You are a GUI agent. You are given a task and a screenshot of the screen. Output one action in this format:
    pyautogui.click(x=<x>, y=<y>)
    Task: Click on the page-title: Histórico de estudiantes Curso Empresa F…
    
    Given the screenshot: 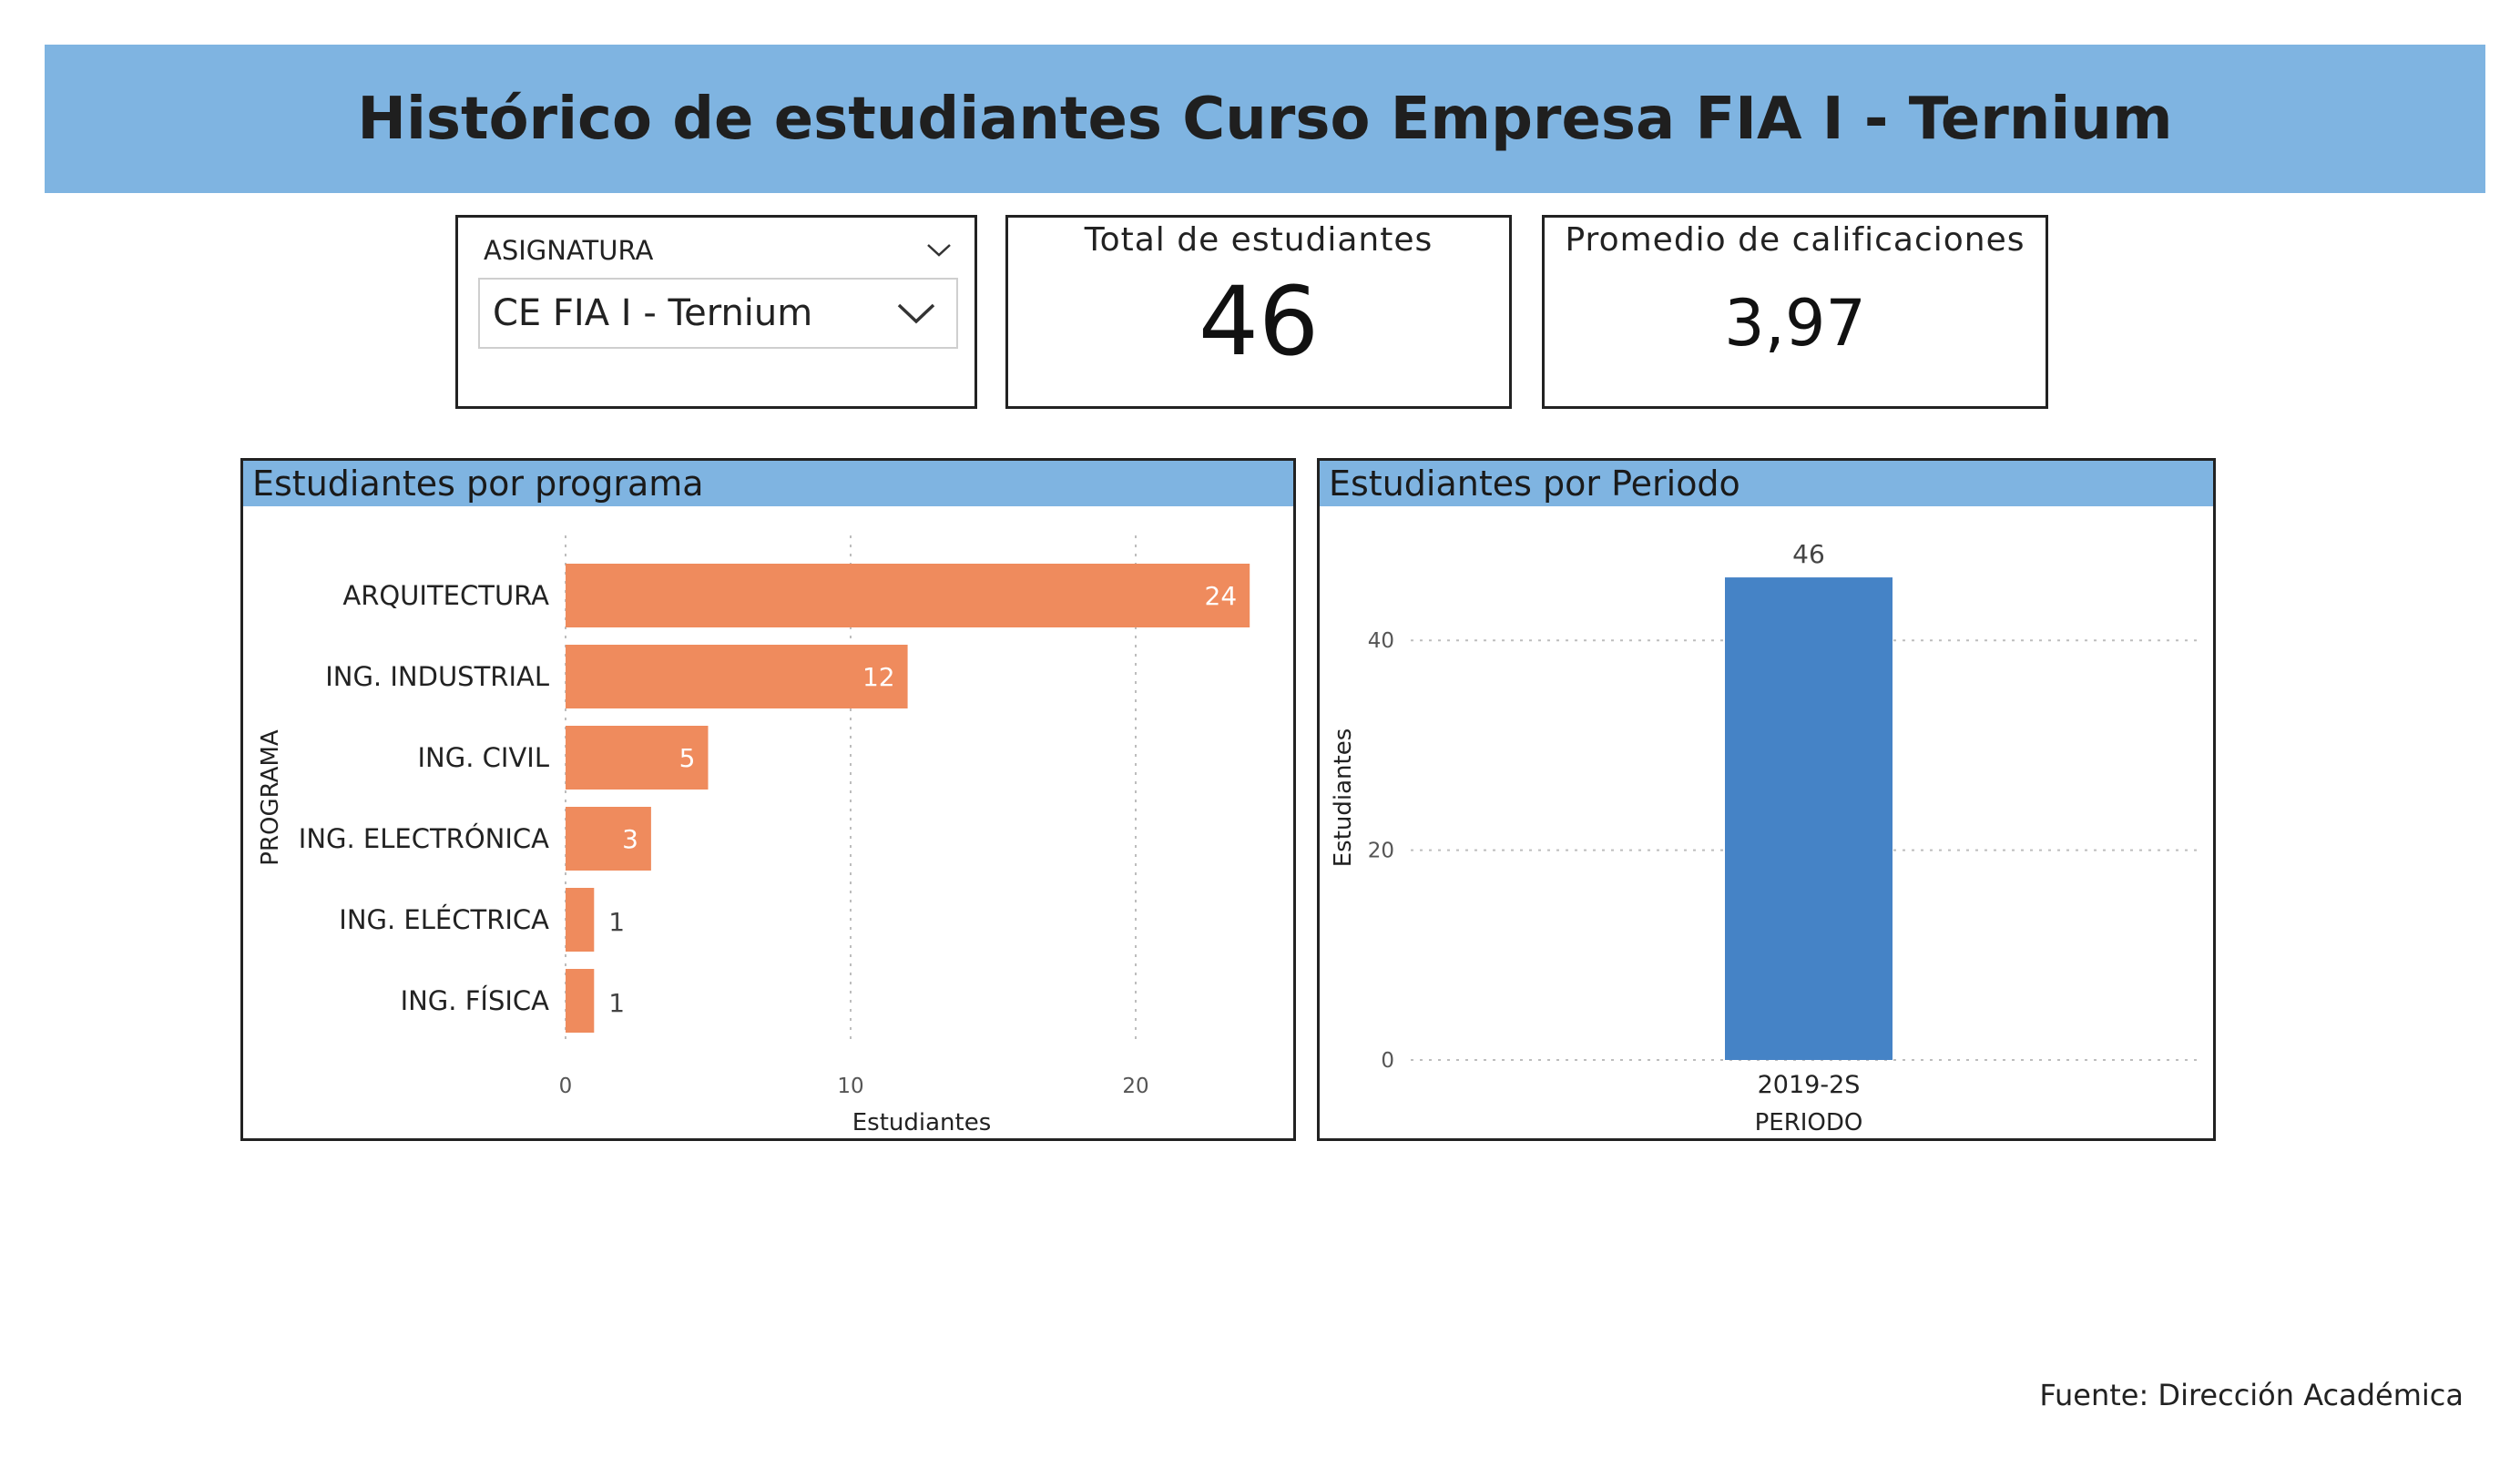 What is the action you would take?
    pyautogui.click(x=1265, y=119)
    